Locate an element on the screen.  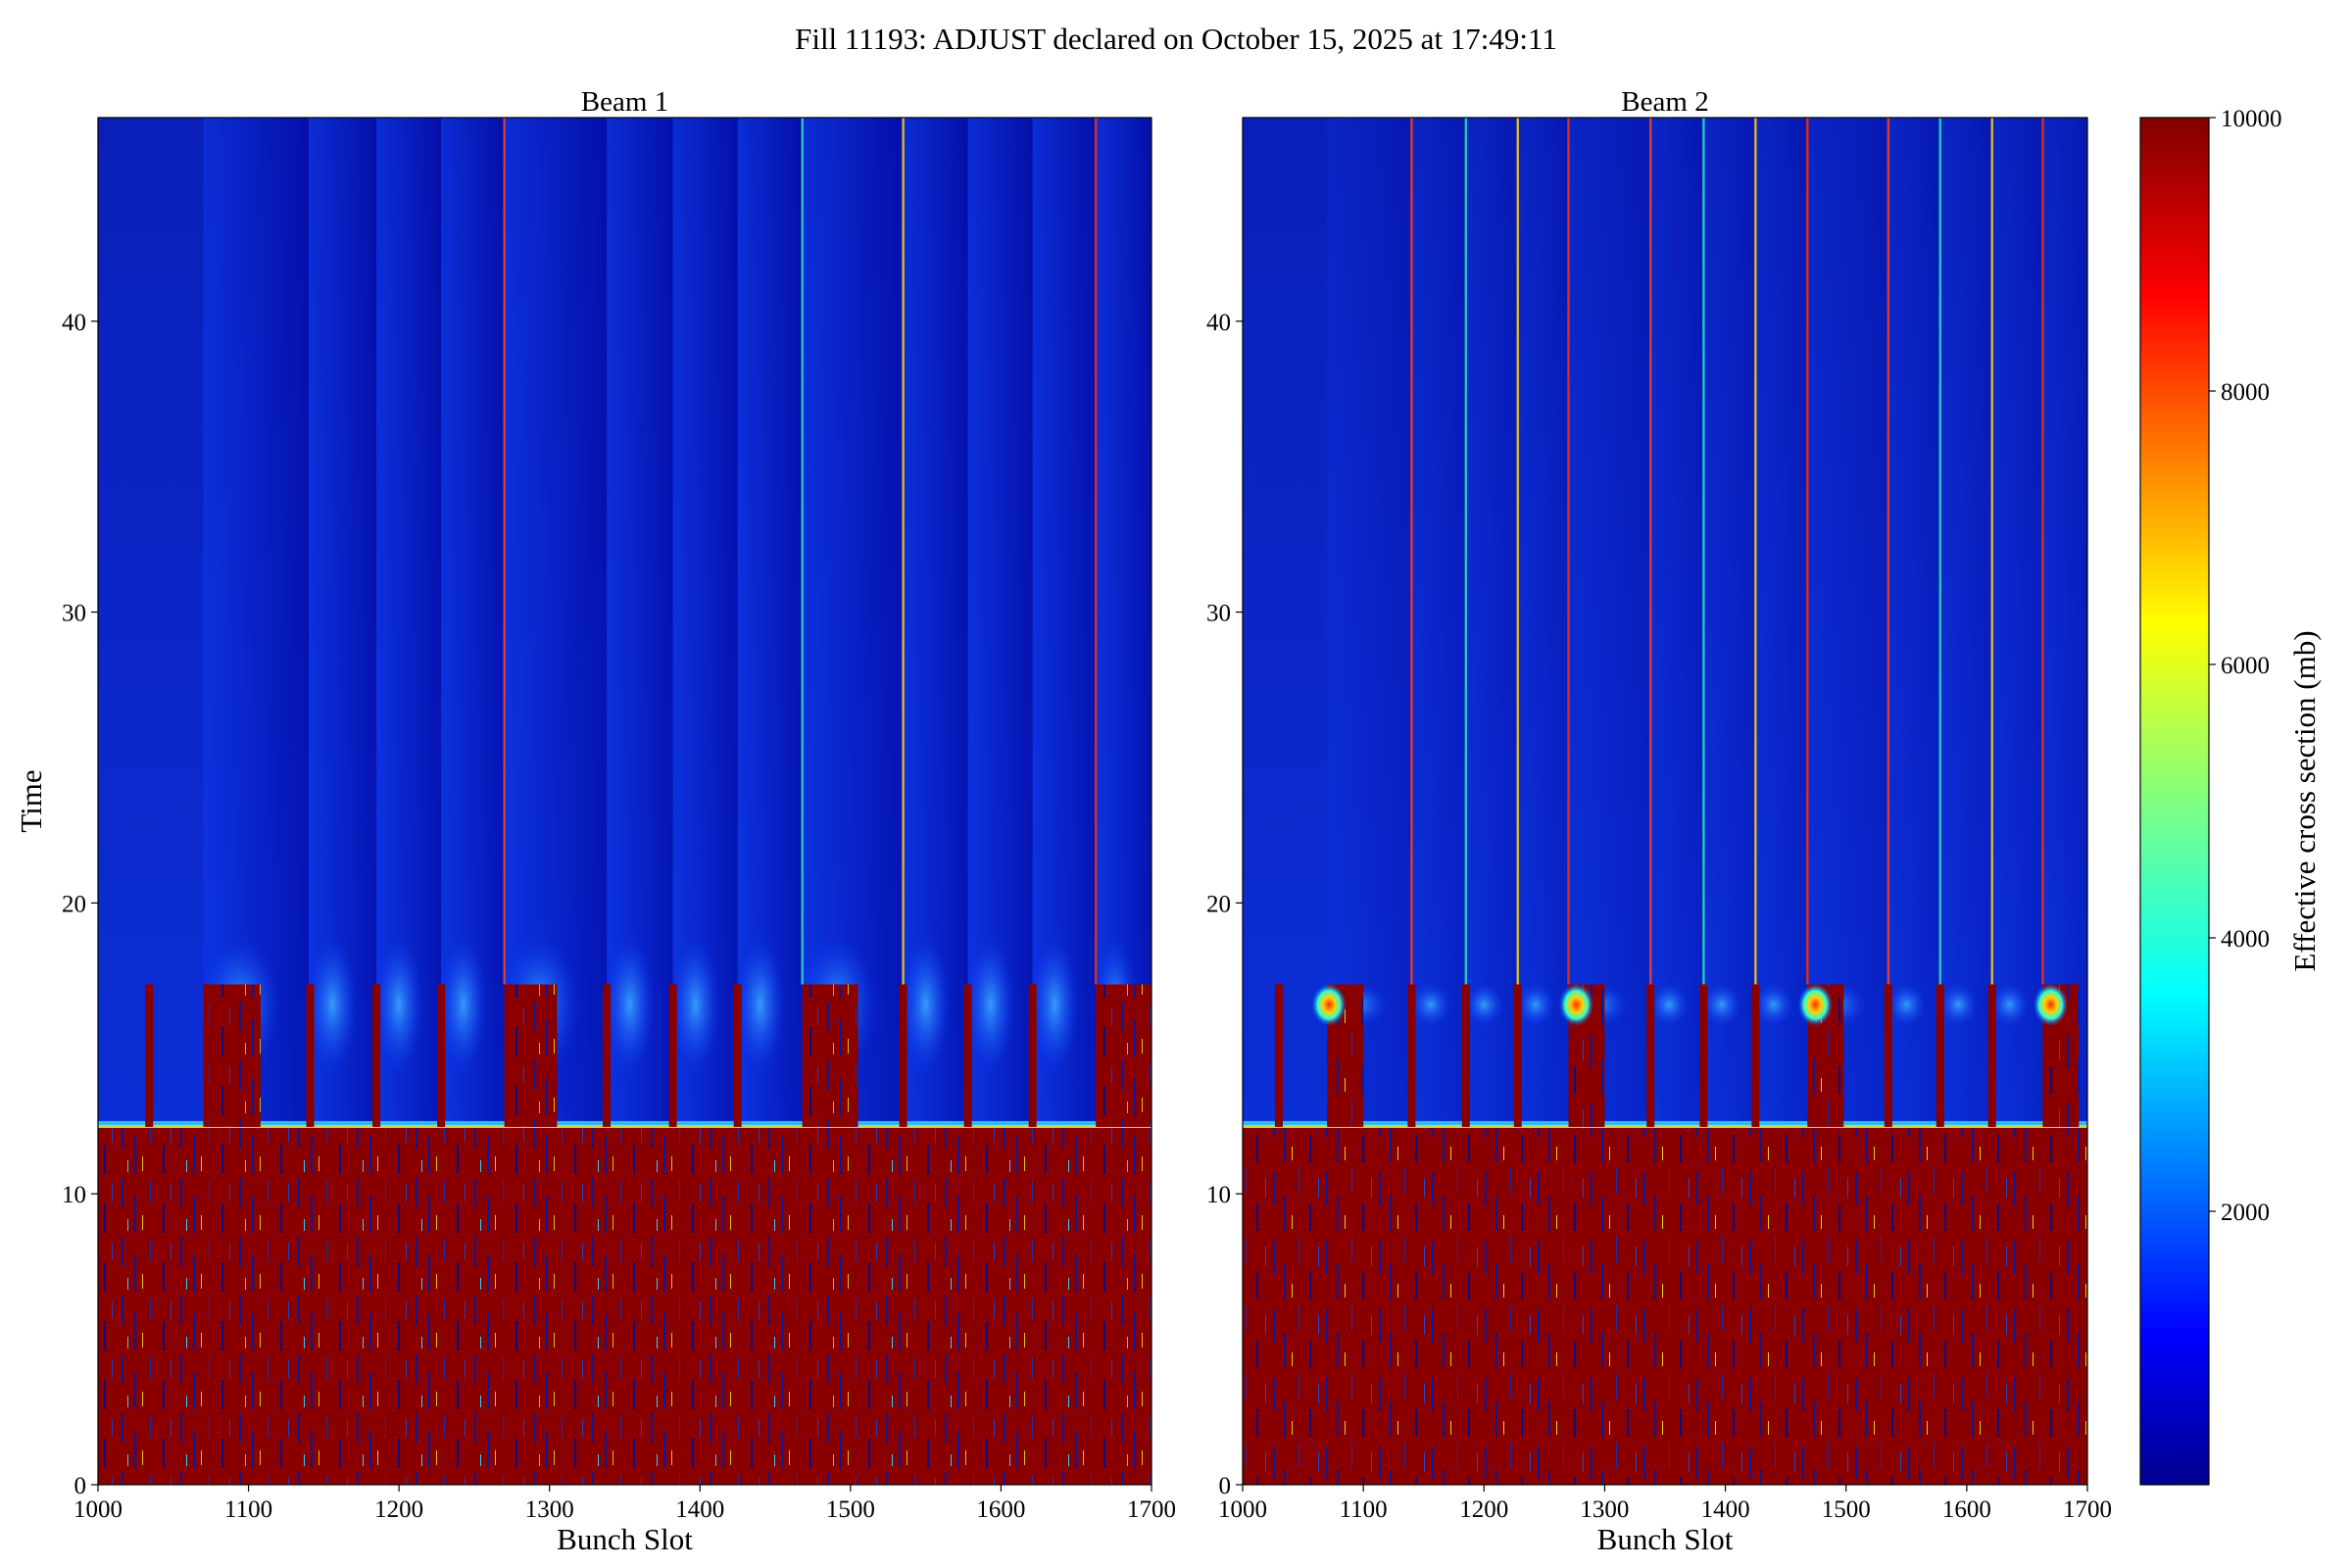
colorbar-gradient is located at coordinates (2174, 801).